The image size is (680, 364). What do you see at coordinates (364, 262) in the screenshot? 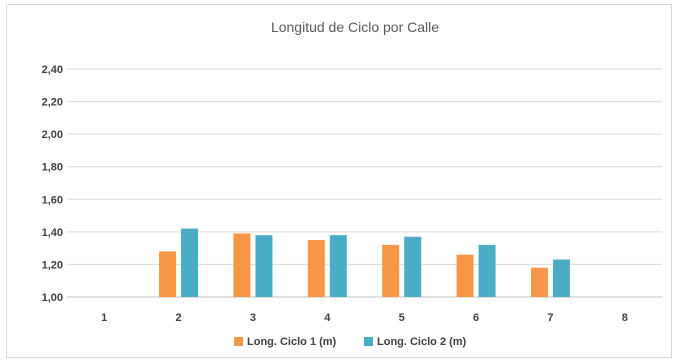
I see `bars` at bounding box center [364, 262].